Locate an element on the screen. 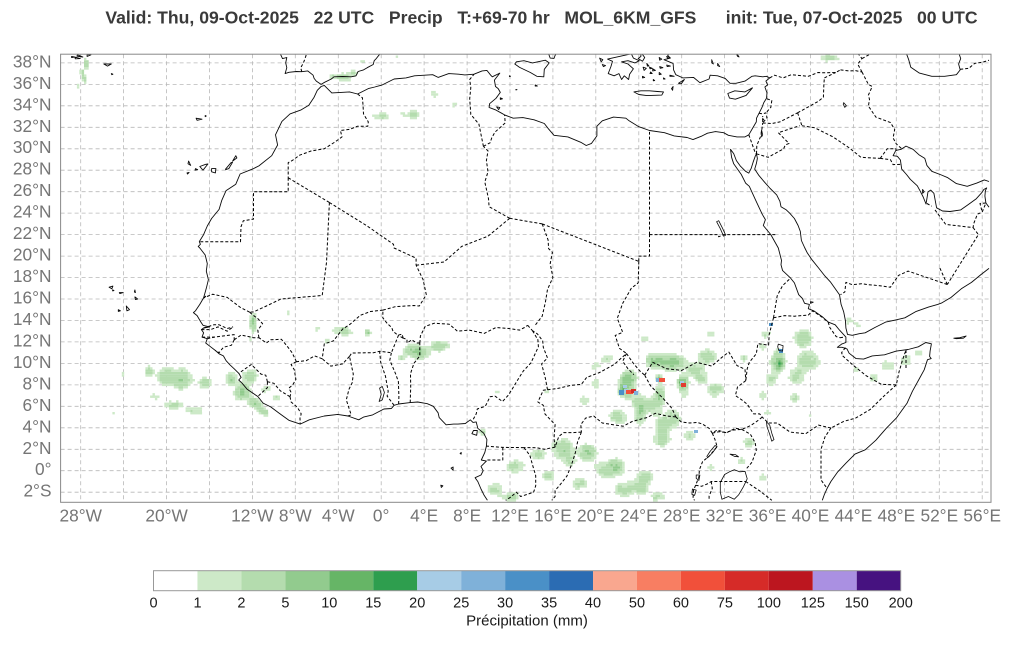  svg-text: 2°N is located at coordinates (36, 448).